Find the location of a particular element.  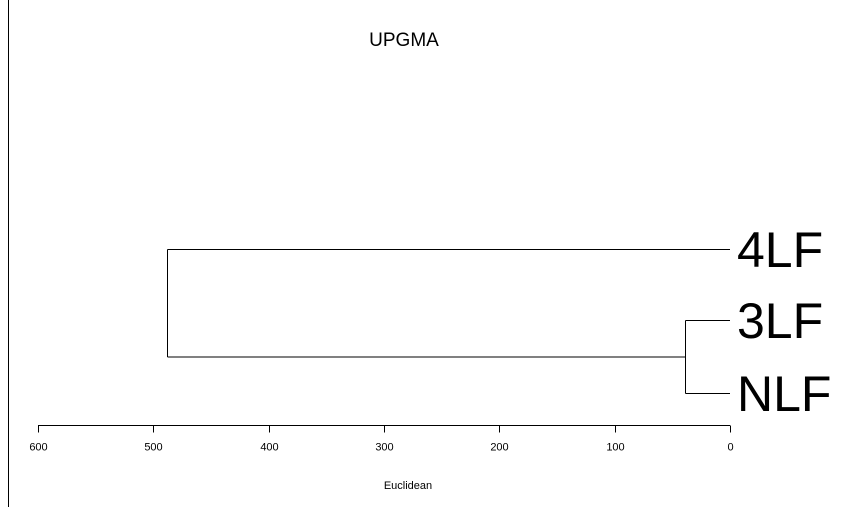

axis-tick-label: 400 is located at coordinates (269, 448).